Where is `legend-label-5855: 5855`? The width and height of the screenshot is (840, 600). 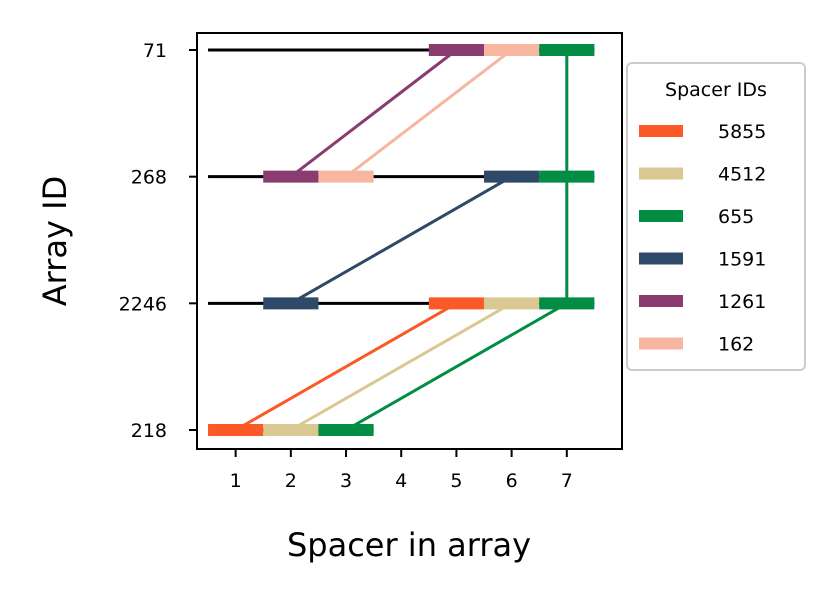
legend-label-5855: 5855 is located at coordinates (742, 132).